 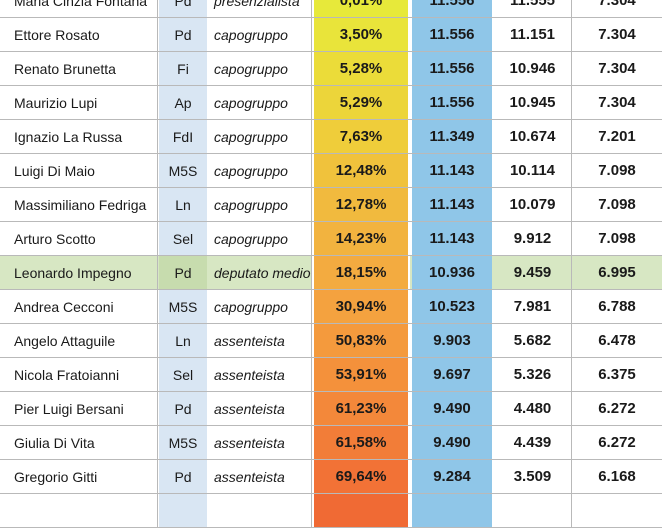 What do you see at coordinates (183, 136) in the screenshot?
I see `party-badge: FdI` at bounding box center [183, 136].